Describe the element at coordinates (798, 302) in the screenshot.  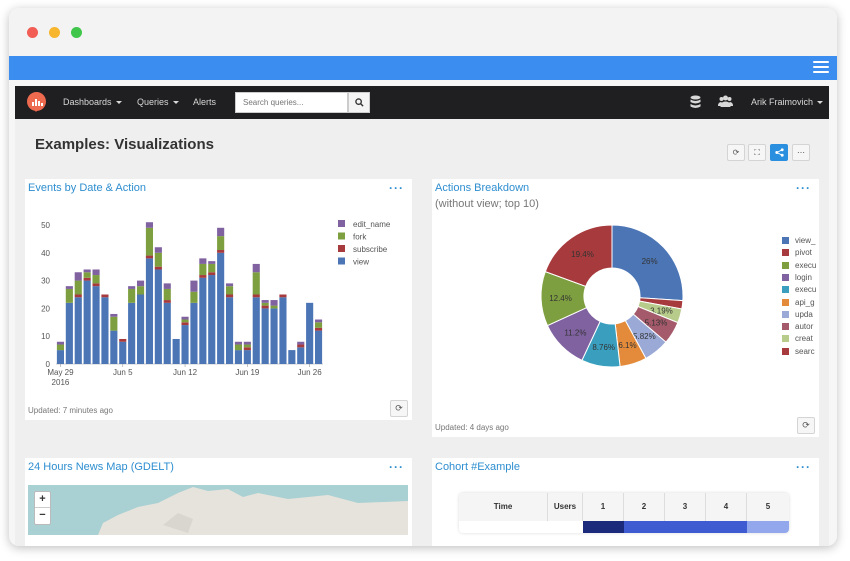
I see `legend-item: api_g` at that location.